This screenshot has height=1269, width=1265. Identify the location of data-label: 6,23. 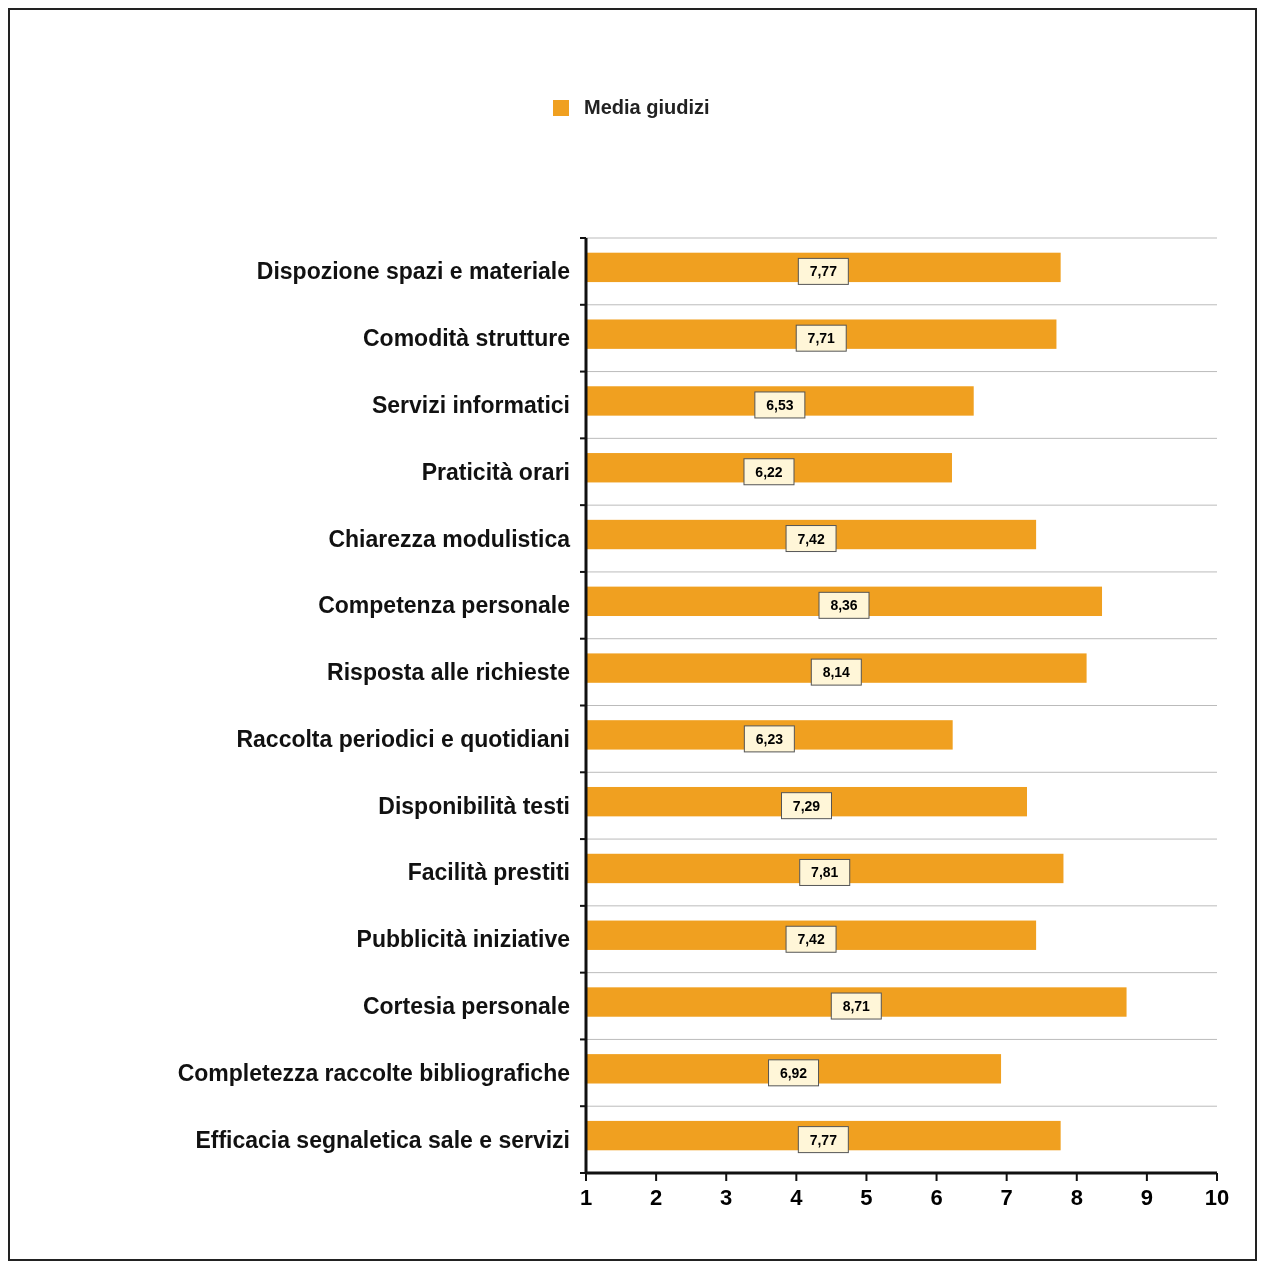
(769, 738).